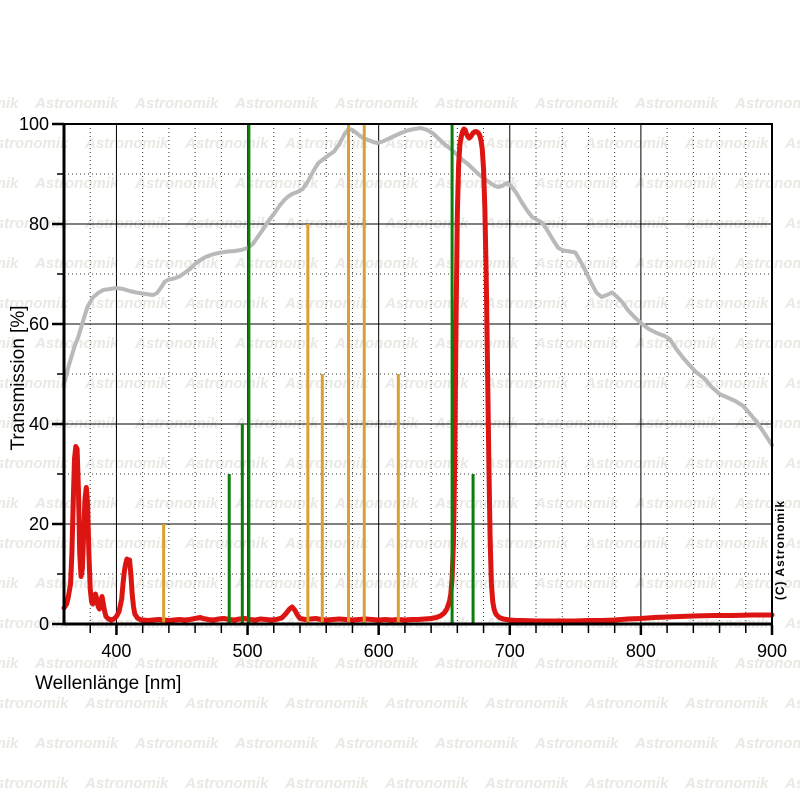 The height and width of the screenshot is (800, 800). I want to click on x-tick-label: 800, so click(641, 651).